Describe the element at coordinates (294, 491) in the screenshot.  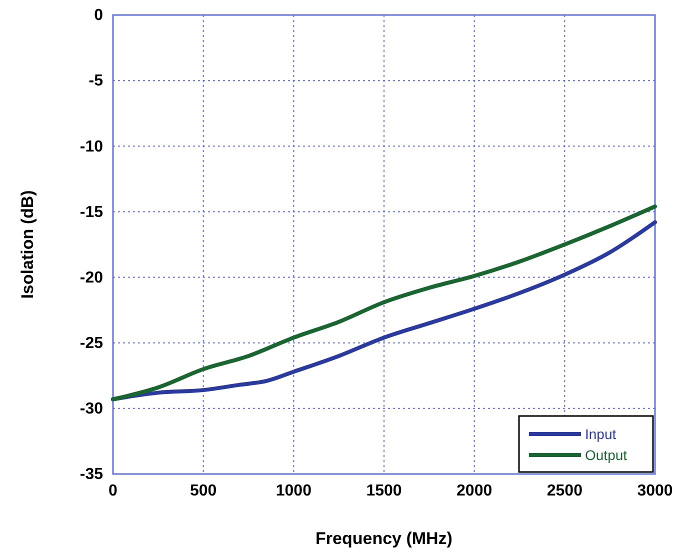
I see `x-tick-label: 1000` at that location.